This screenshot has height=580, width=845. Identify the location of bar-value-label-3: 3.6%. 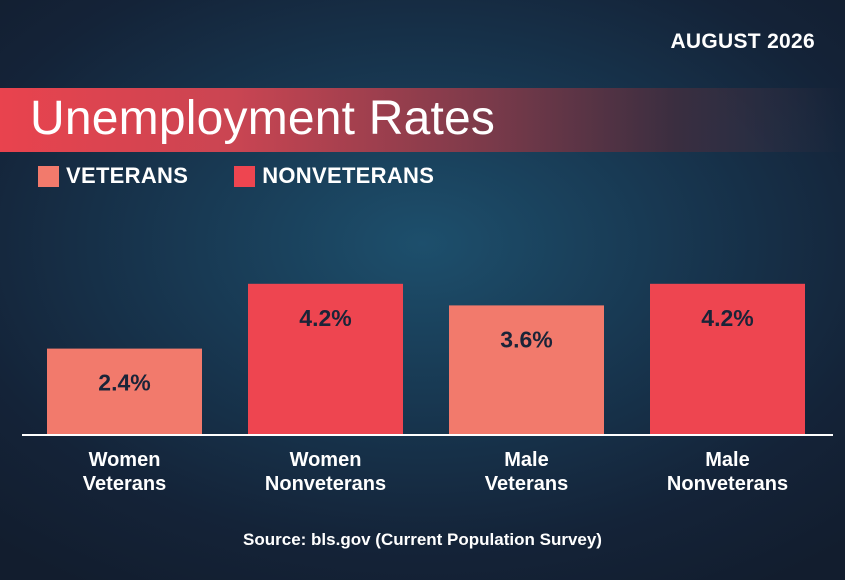
(526, 339).